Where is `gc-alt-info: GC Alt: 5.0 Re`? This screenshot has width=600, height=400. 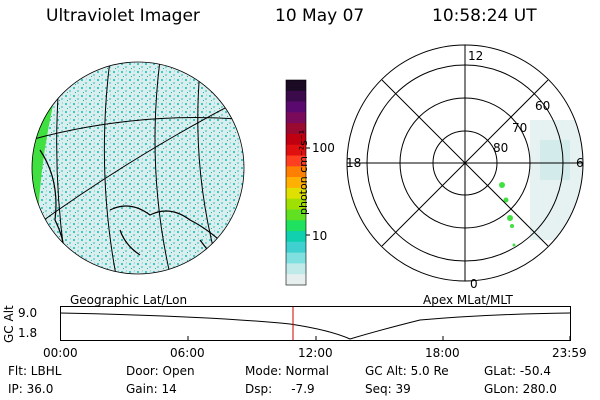
gc-alt-info: GC Alt: 5.0 Re is located at coordinates (407, 371).